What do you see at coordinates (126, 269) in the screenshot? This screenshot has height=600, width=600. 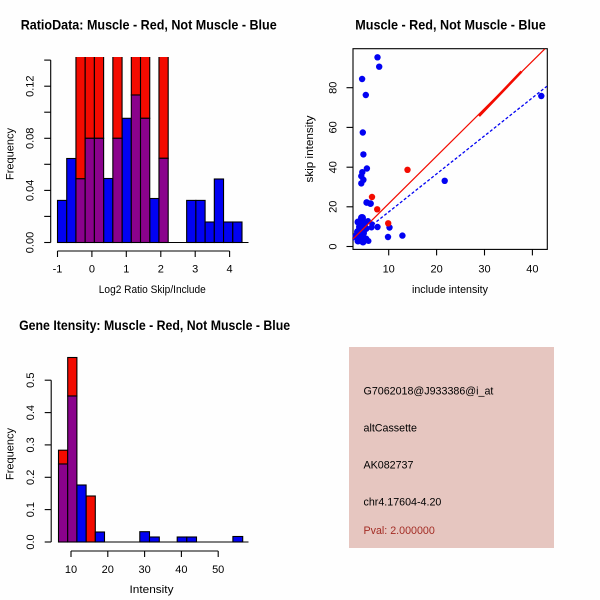 I see `svg-text: 1` at bounding box center [126, 269].